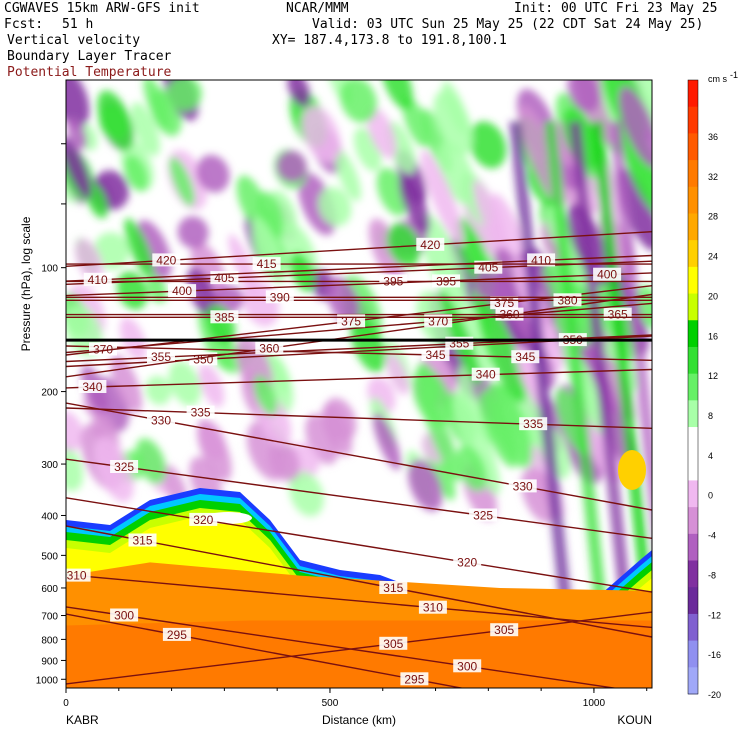 This screenshot has height=740, width=740. What do you see at coordinates (182, 291) in the screenshot?
I see `isentrope-label: 400` at bounding box center [182, 291].